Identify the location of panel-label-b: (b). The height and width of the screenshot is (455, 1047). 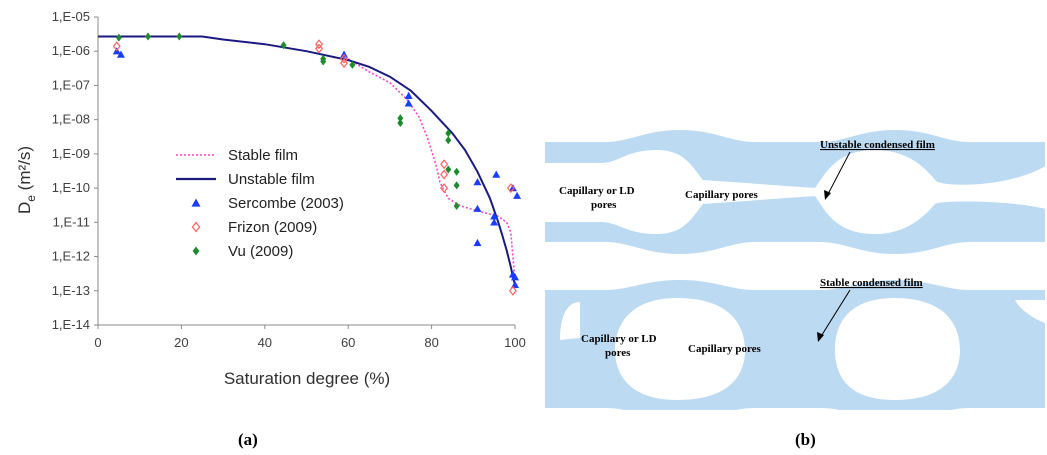
(805, 439).